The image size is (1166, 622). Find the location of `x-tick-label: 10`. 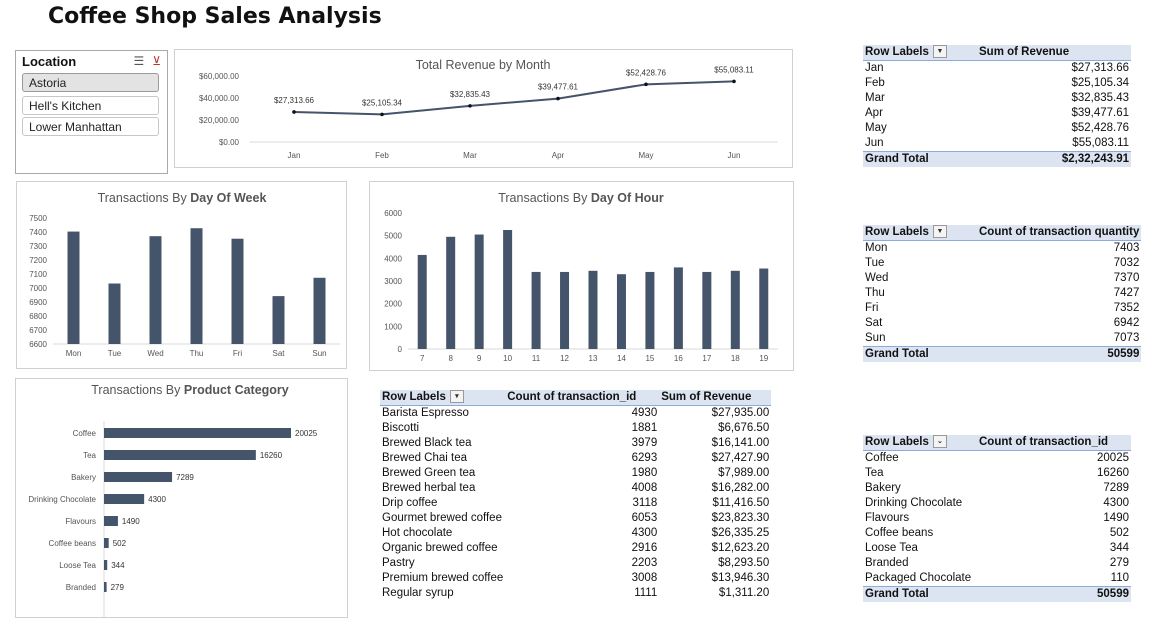

x-tick-label: 10 is located at coordinates (507, 358).